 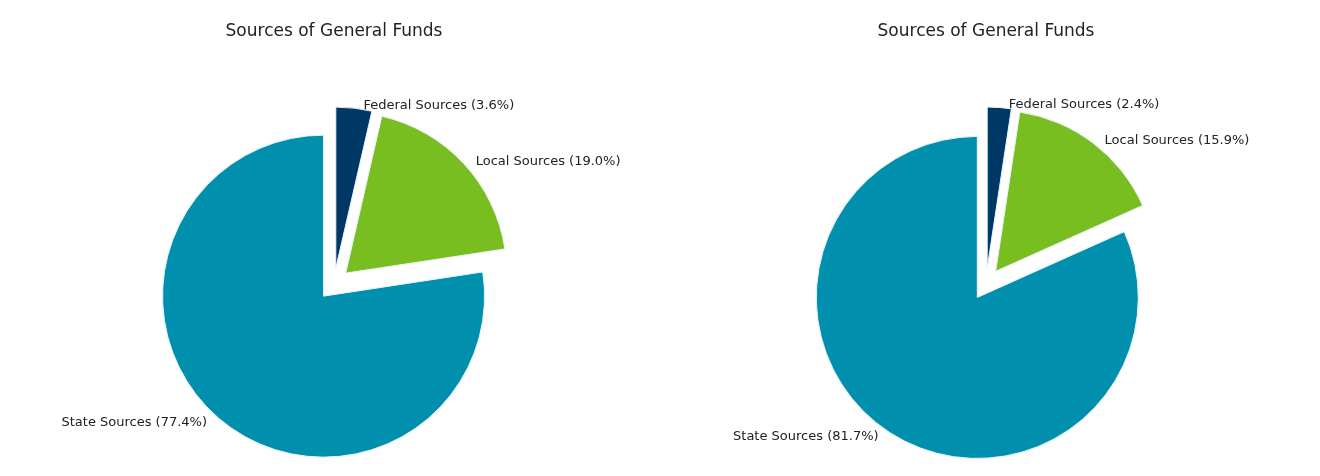 I want to click on slice-label: State Sources (81.7%), so click(x=806, y=436).